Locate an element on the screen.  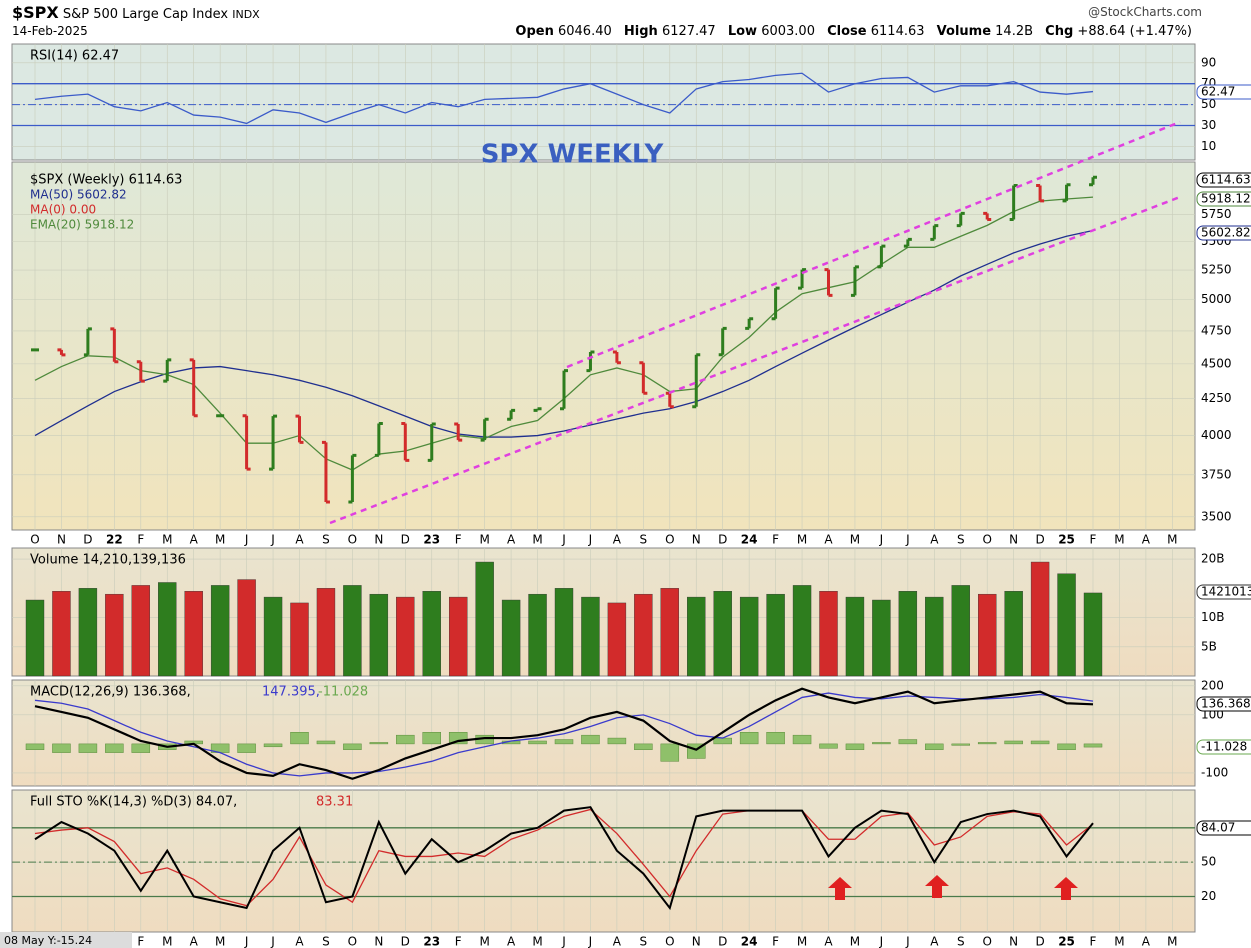
value-tag-label: -11.028 is located at coordinates (1224, 747).